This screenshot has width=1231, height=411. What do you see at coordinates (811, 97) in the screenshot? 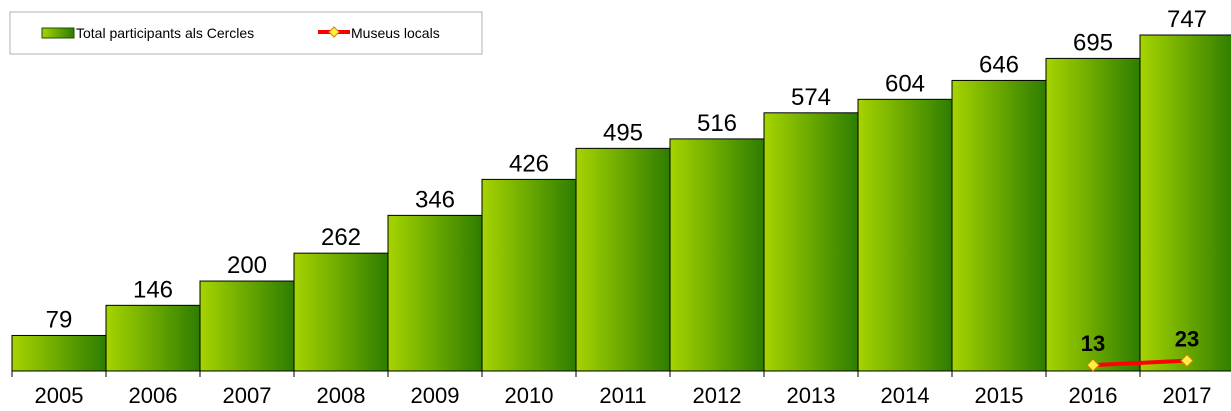
I see `bar-value-label-2013: 574` at bounding box center [811, 97].